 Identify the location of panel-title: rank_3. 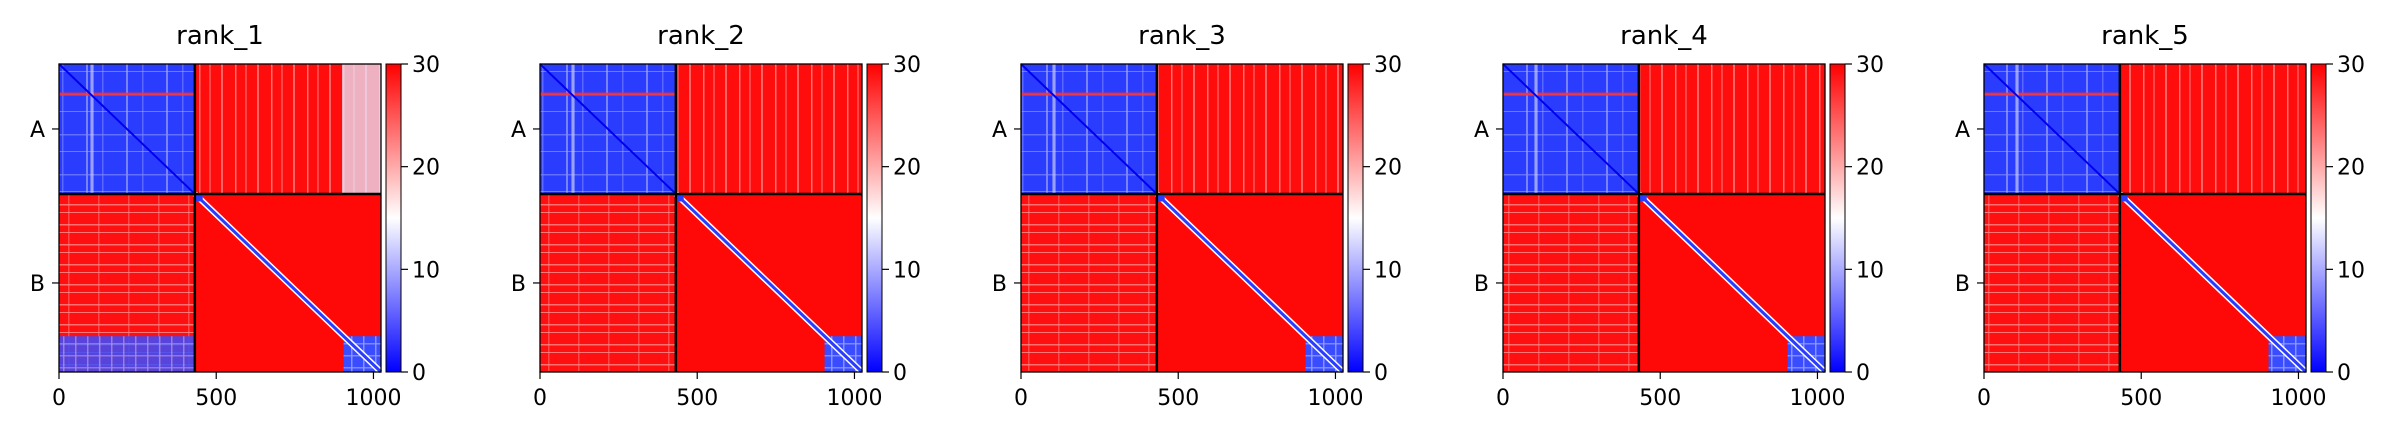
(1182, 36).